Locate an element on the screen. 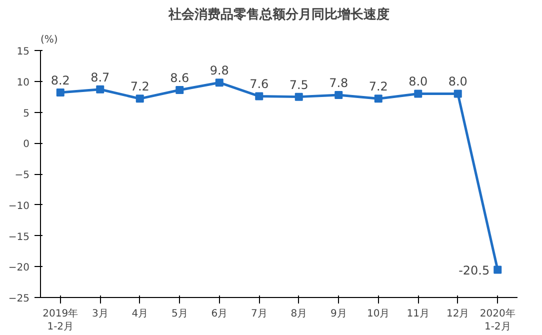 This screenshot has width=542, height=335. y-tick-label: −5 is located at coordinates (22, 175).